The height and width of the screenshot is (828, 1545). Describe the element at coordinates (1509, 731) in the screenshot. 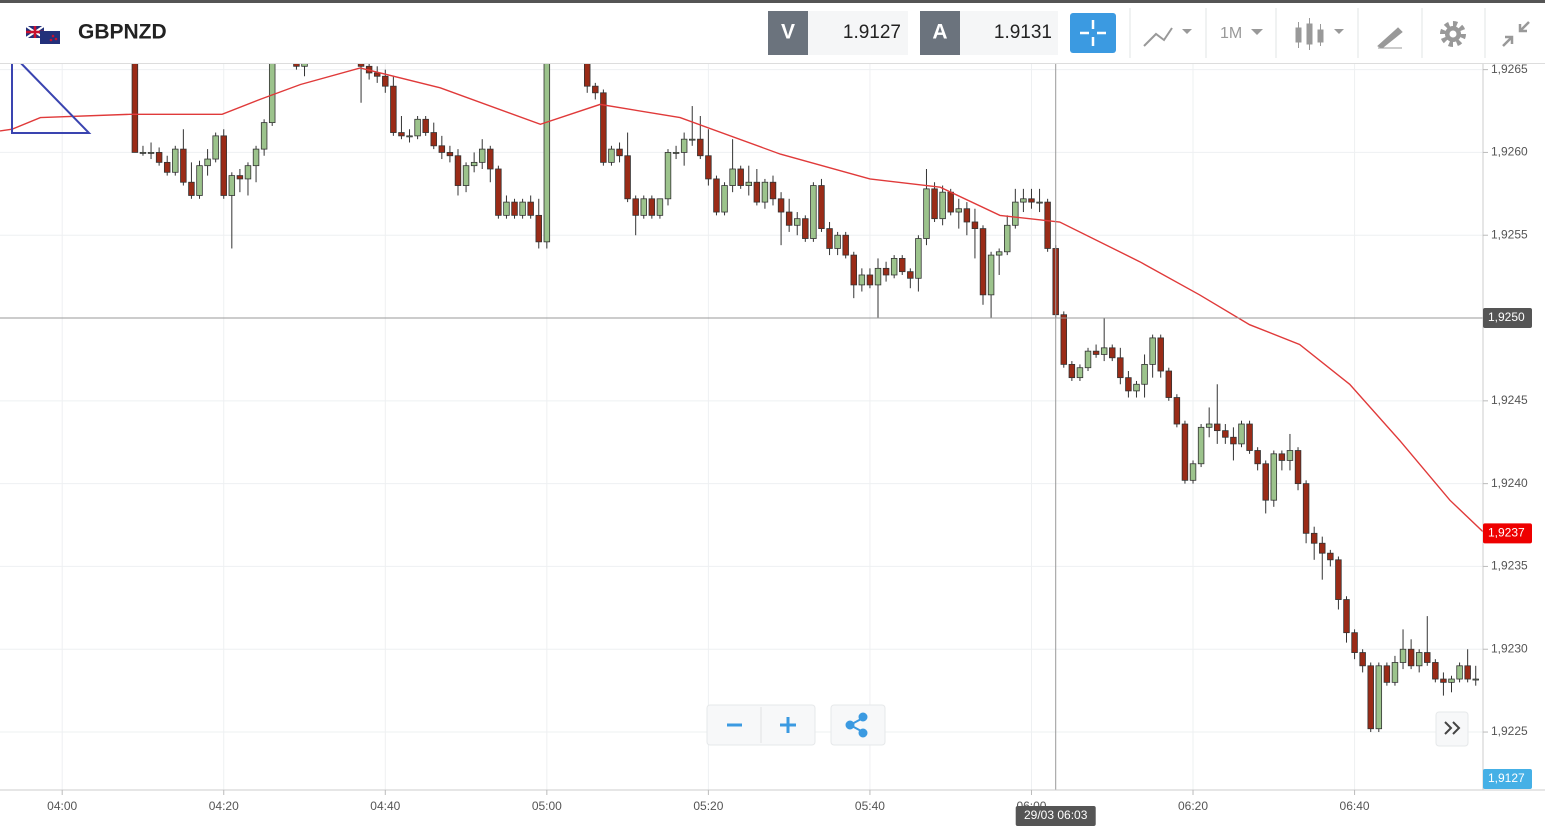

I see `y-tick-label: 1,9225` at that location.